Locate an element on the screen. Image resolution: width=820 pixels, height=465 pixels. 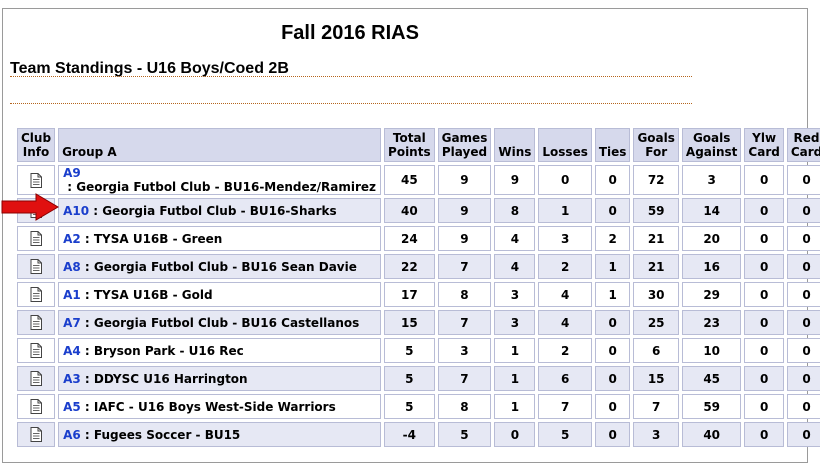
col-ties: Ties is located at coordinates (612, 145).